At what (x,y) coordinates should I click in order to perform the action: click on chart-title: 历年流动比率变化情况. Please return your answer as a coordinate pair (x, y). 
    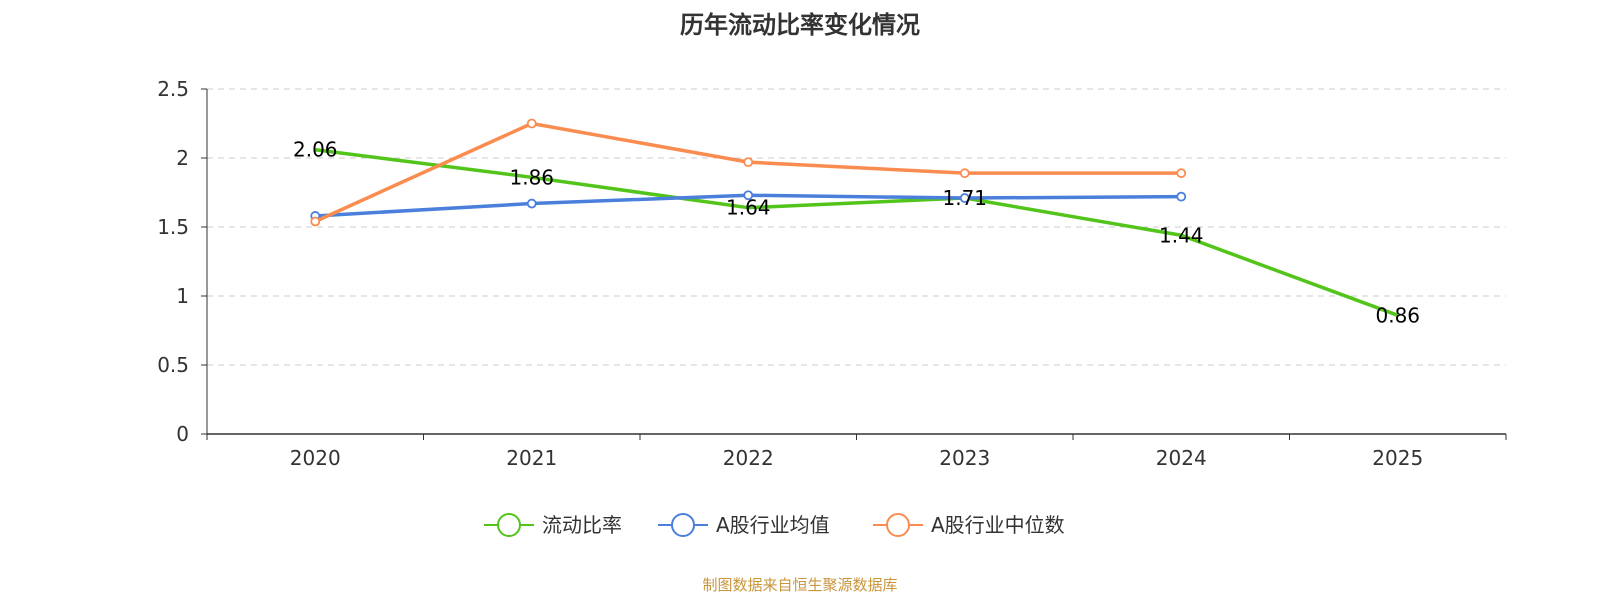
    Looking at the image, I should click on (800, 25).